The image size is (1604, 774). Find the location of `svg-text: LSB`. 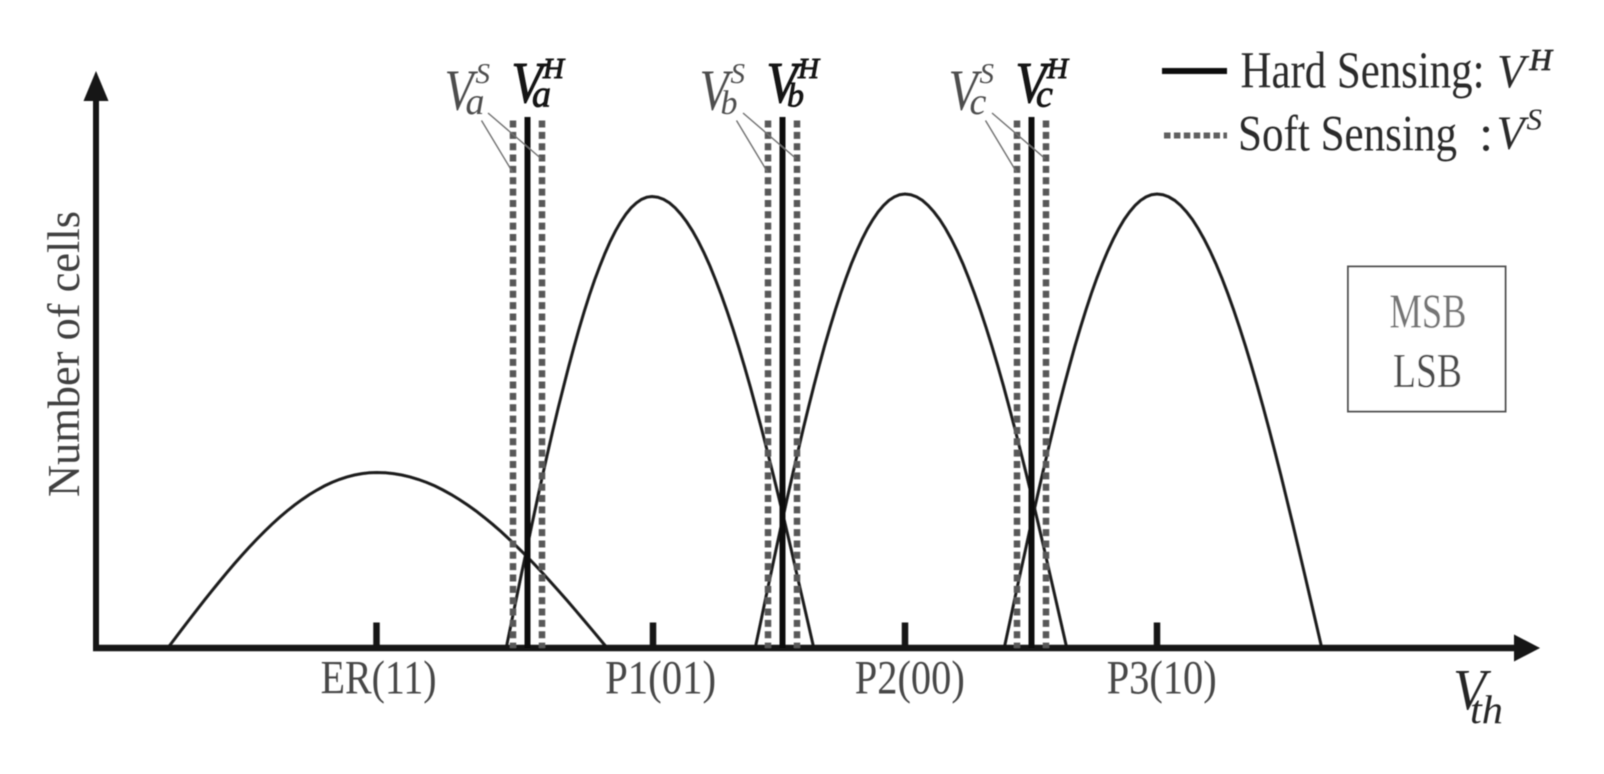

svg-text: LSB is located at coordinates (1427, 370).